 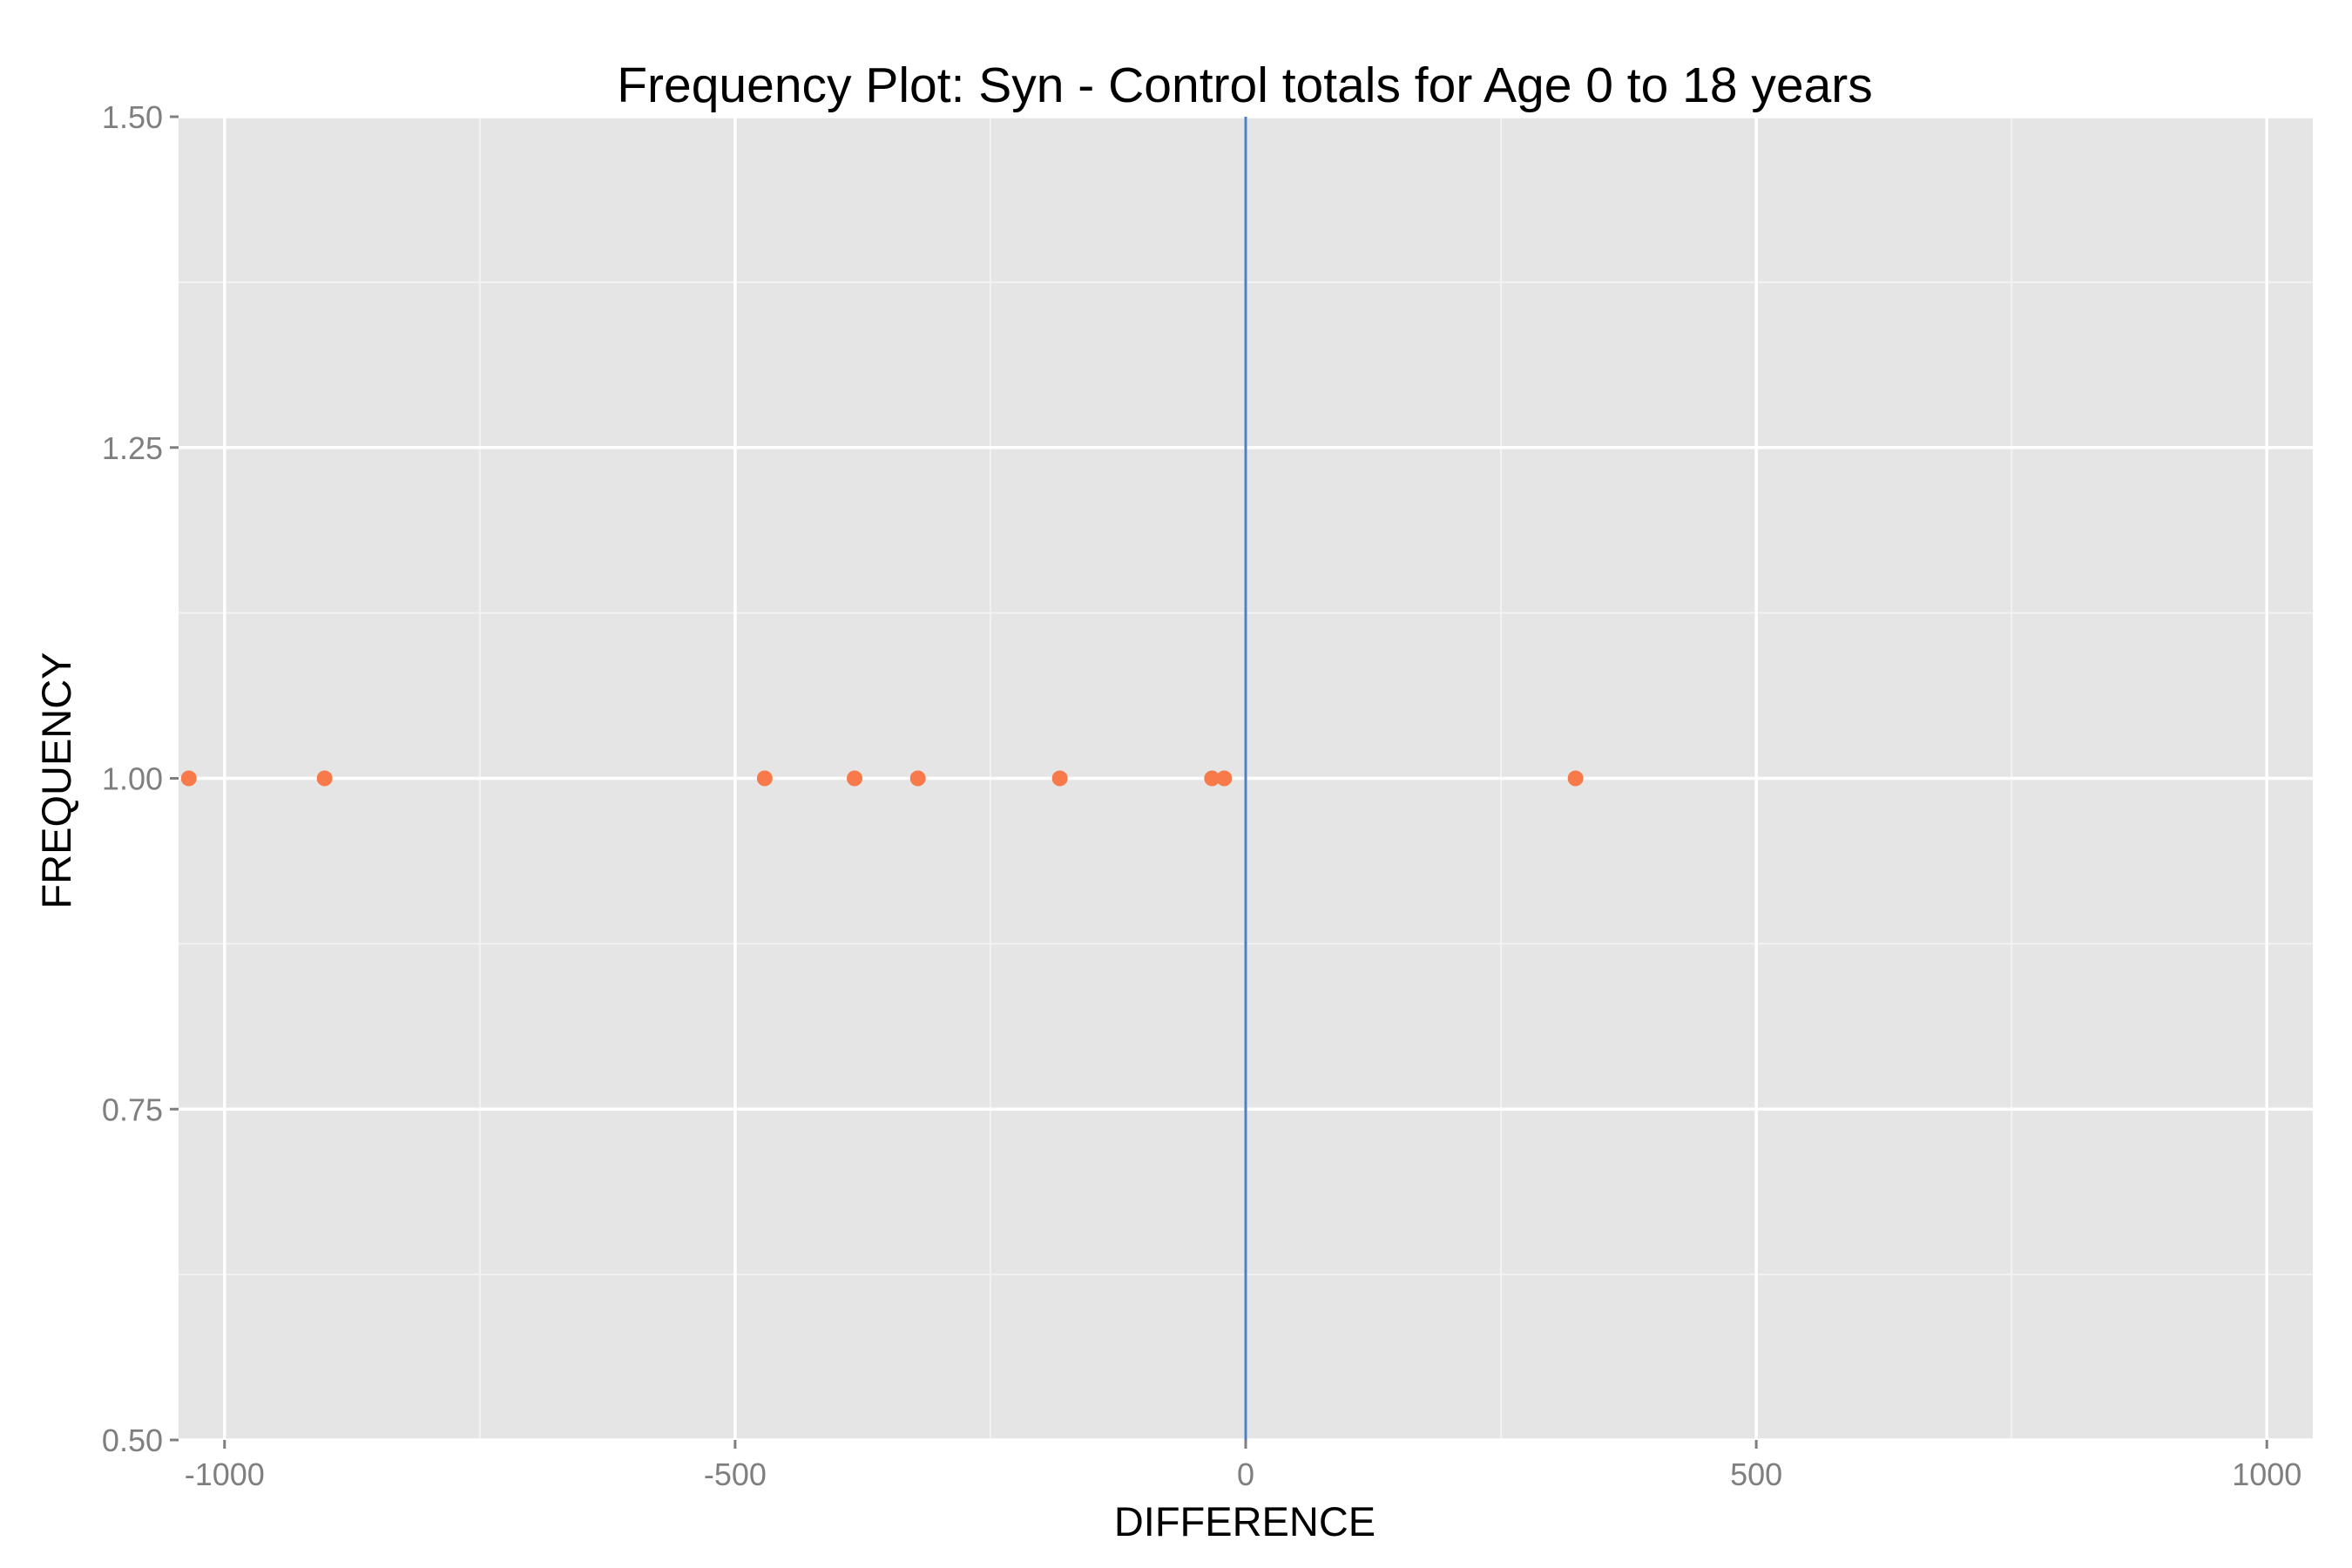 I want to click on y-tick-label: 1.00, so click(x=132, y=779).